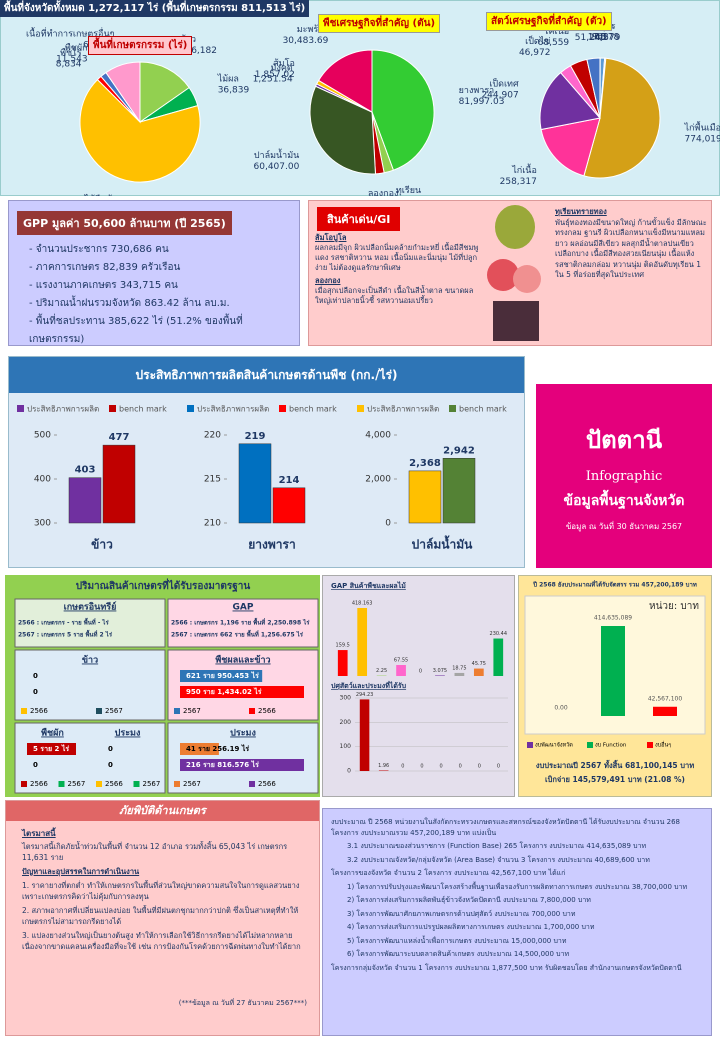  Describe the element at coordinates (378, 436) in the screenshot. I see `y-tick-label: 4,000` at that location.